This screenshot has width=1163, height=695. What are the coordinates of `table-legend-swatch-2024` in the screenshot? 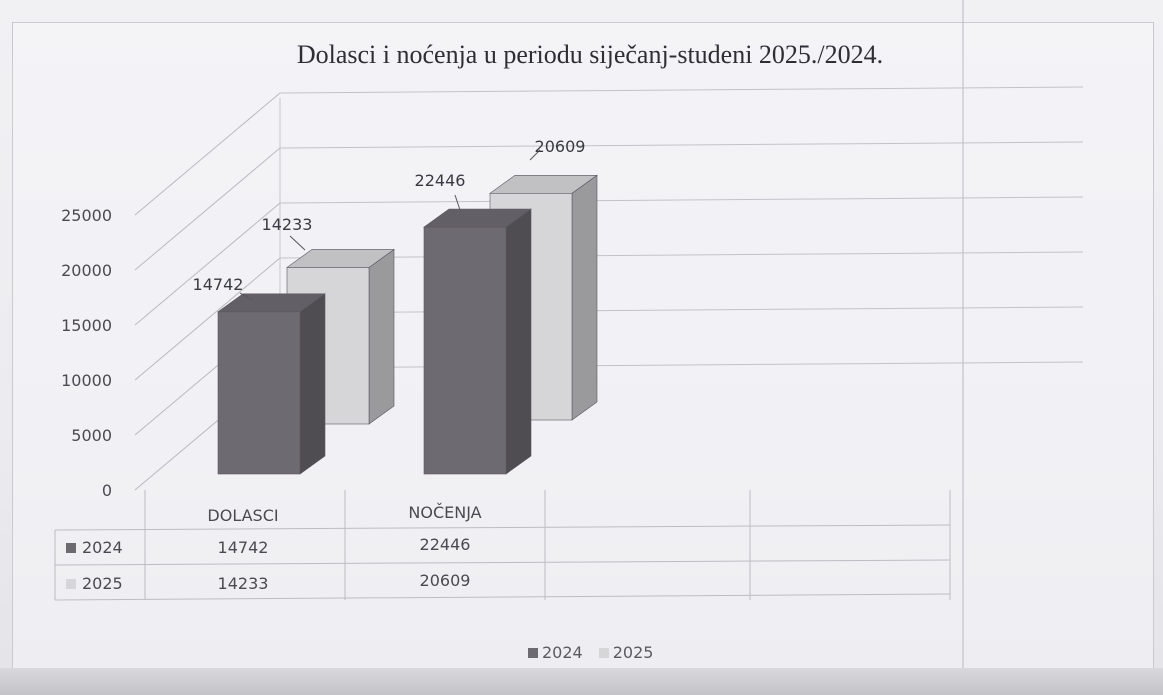 It's located at (71, 548).